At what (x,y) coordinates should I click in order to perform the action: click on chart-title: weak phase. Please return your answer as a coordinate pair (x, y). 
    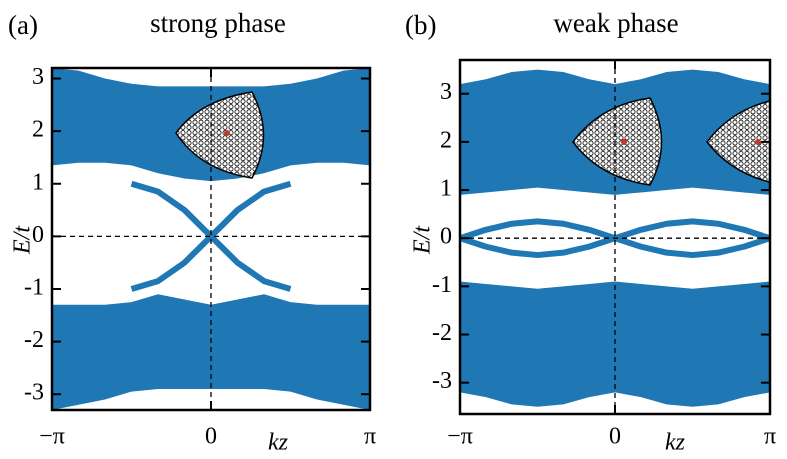
    Looking at the image, I should click on (615, 23).